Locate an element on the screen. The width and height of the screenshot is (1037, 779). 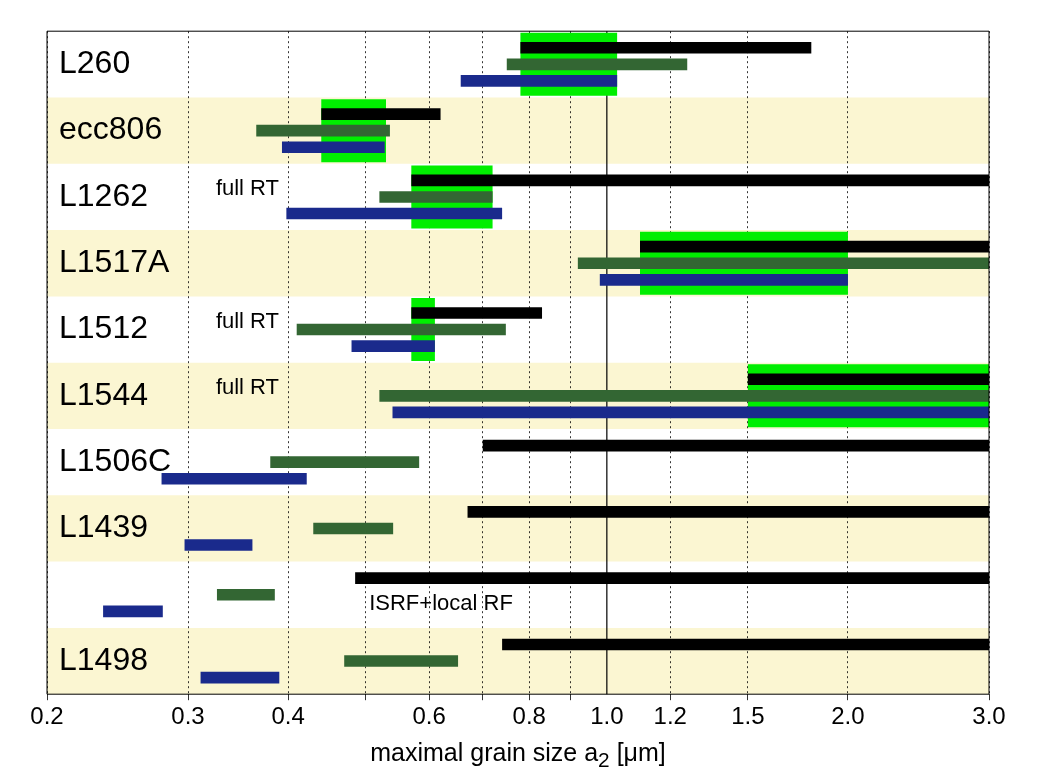
y-tick-label: L260 is located at coordinates (95, 62).